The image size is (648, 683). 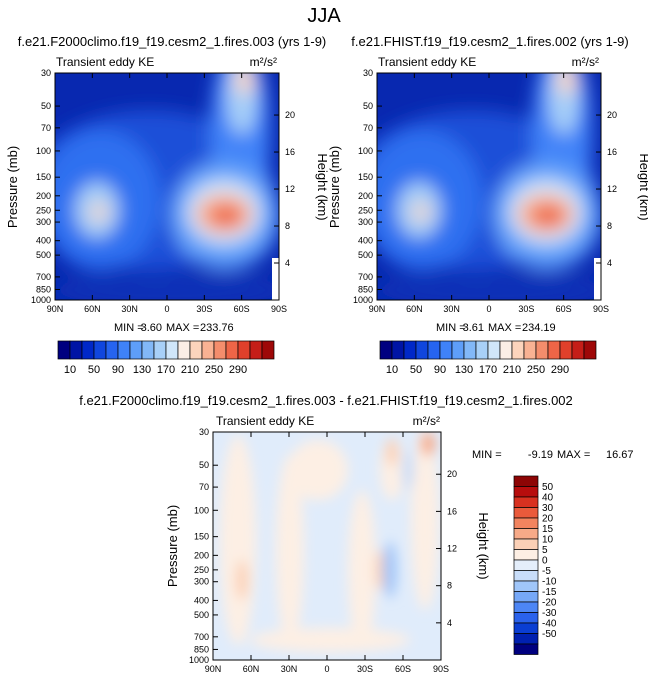 What do you see at coordinates (416, 370) in the screenshot?
I see `panel-2-colorbar-label: 50` at bounding box center [416, 370].